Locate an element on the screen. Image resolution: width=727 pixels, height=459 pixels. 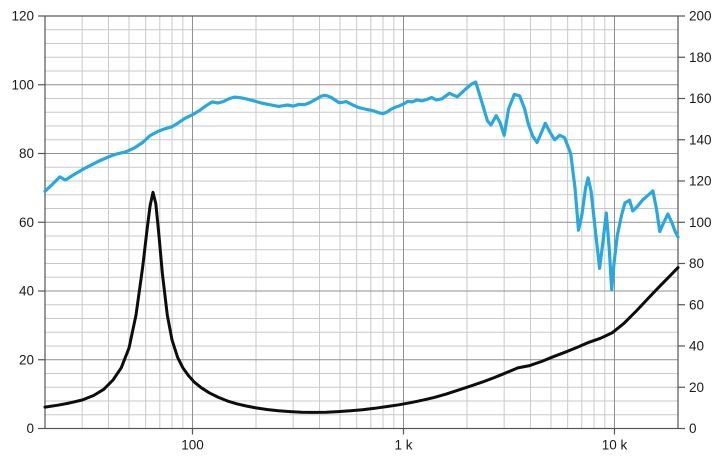
x-tick-label: 1 k is located at coordinates (403, 445).